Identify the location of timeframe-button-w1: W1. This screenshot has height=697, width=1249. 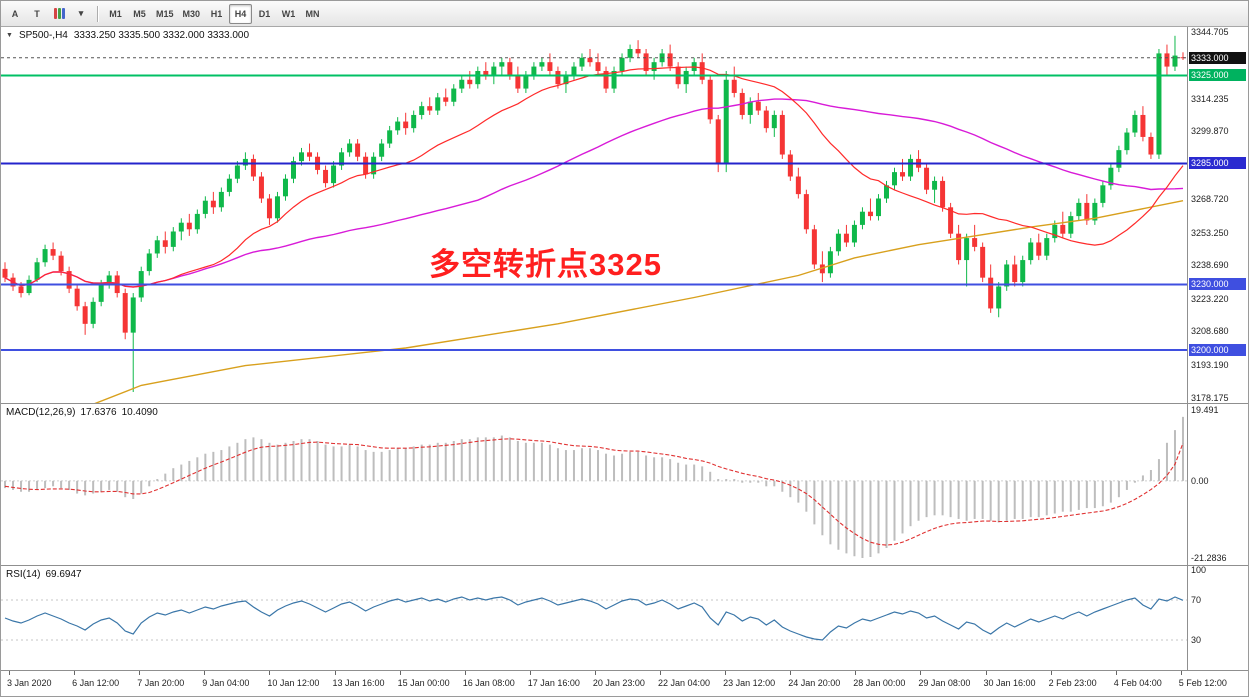
(288, 14).